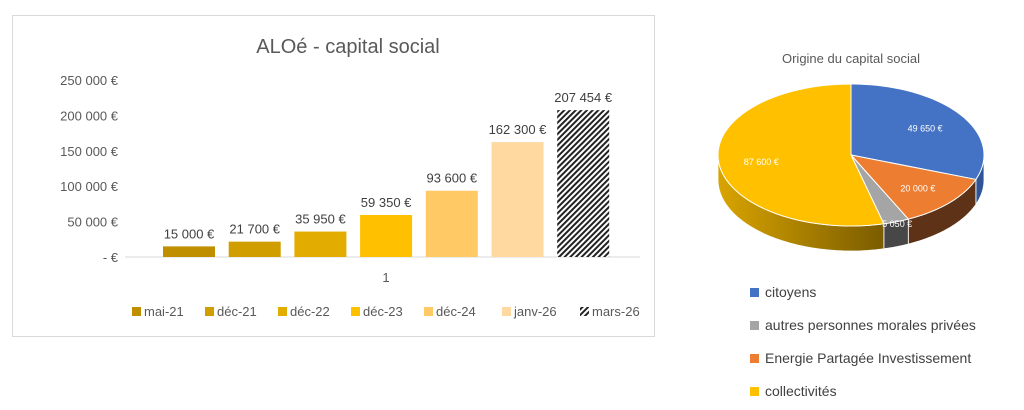  Describe the element at coordinates (583, 97) in the screenshot. I see `bar-data-label: 207 454 €` at that location.